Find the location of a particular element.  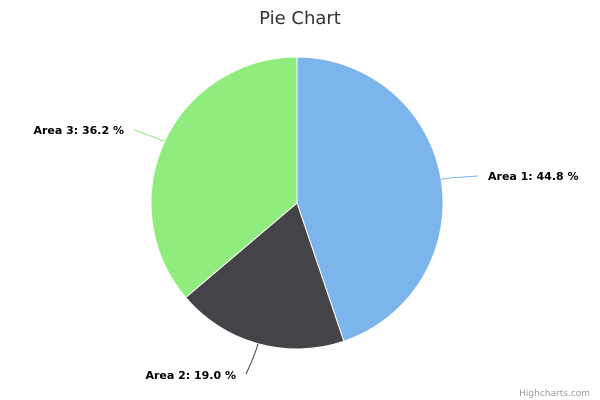

data-label-3: Area 3: 36.2 % is located at coordinates (78, 130).